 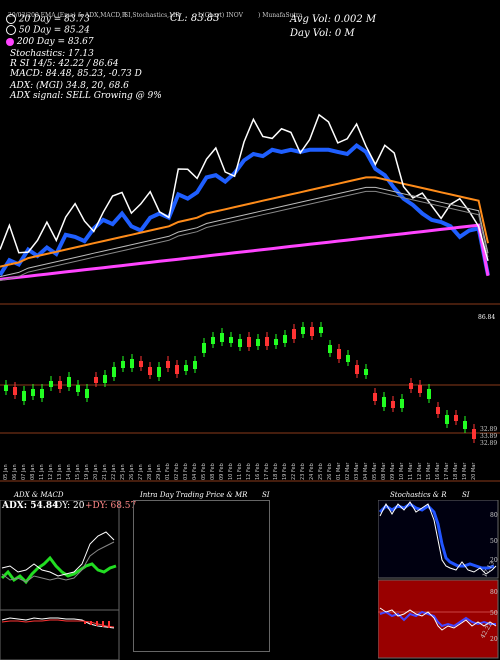 I want to click on date-tick-label: 21 Jan, so click(x=105, y=472).